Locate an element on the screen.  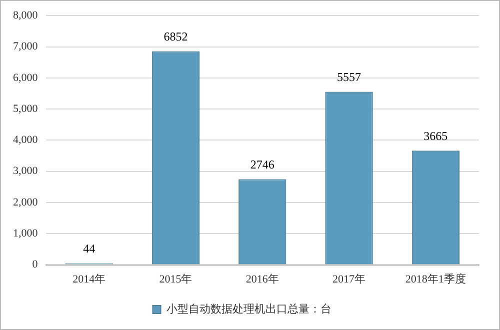
y-tick-label: 2,000 is located at coordinates (25, 202).